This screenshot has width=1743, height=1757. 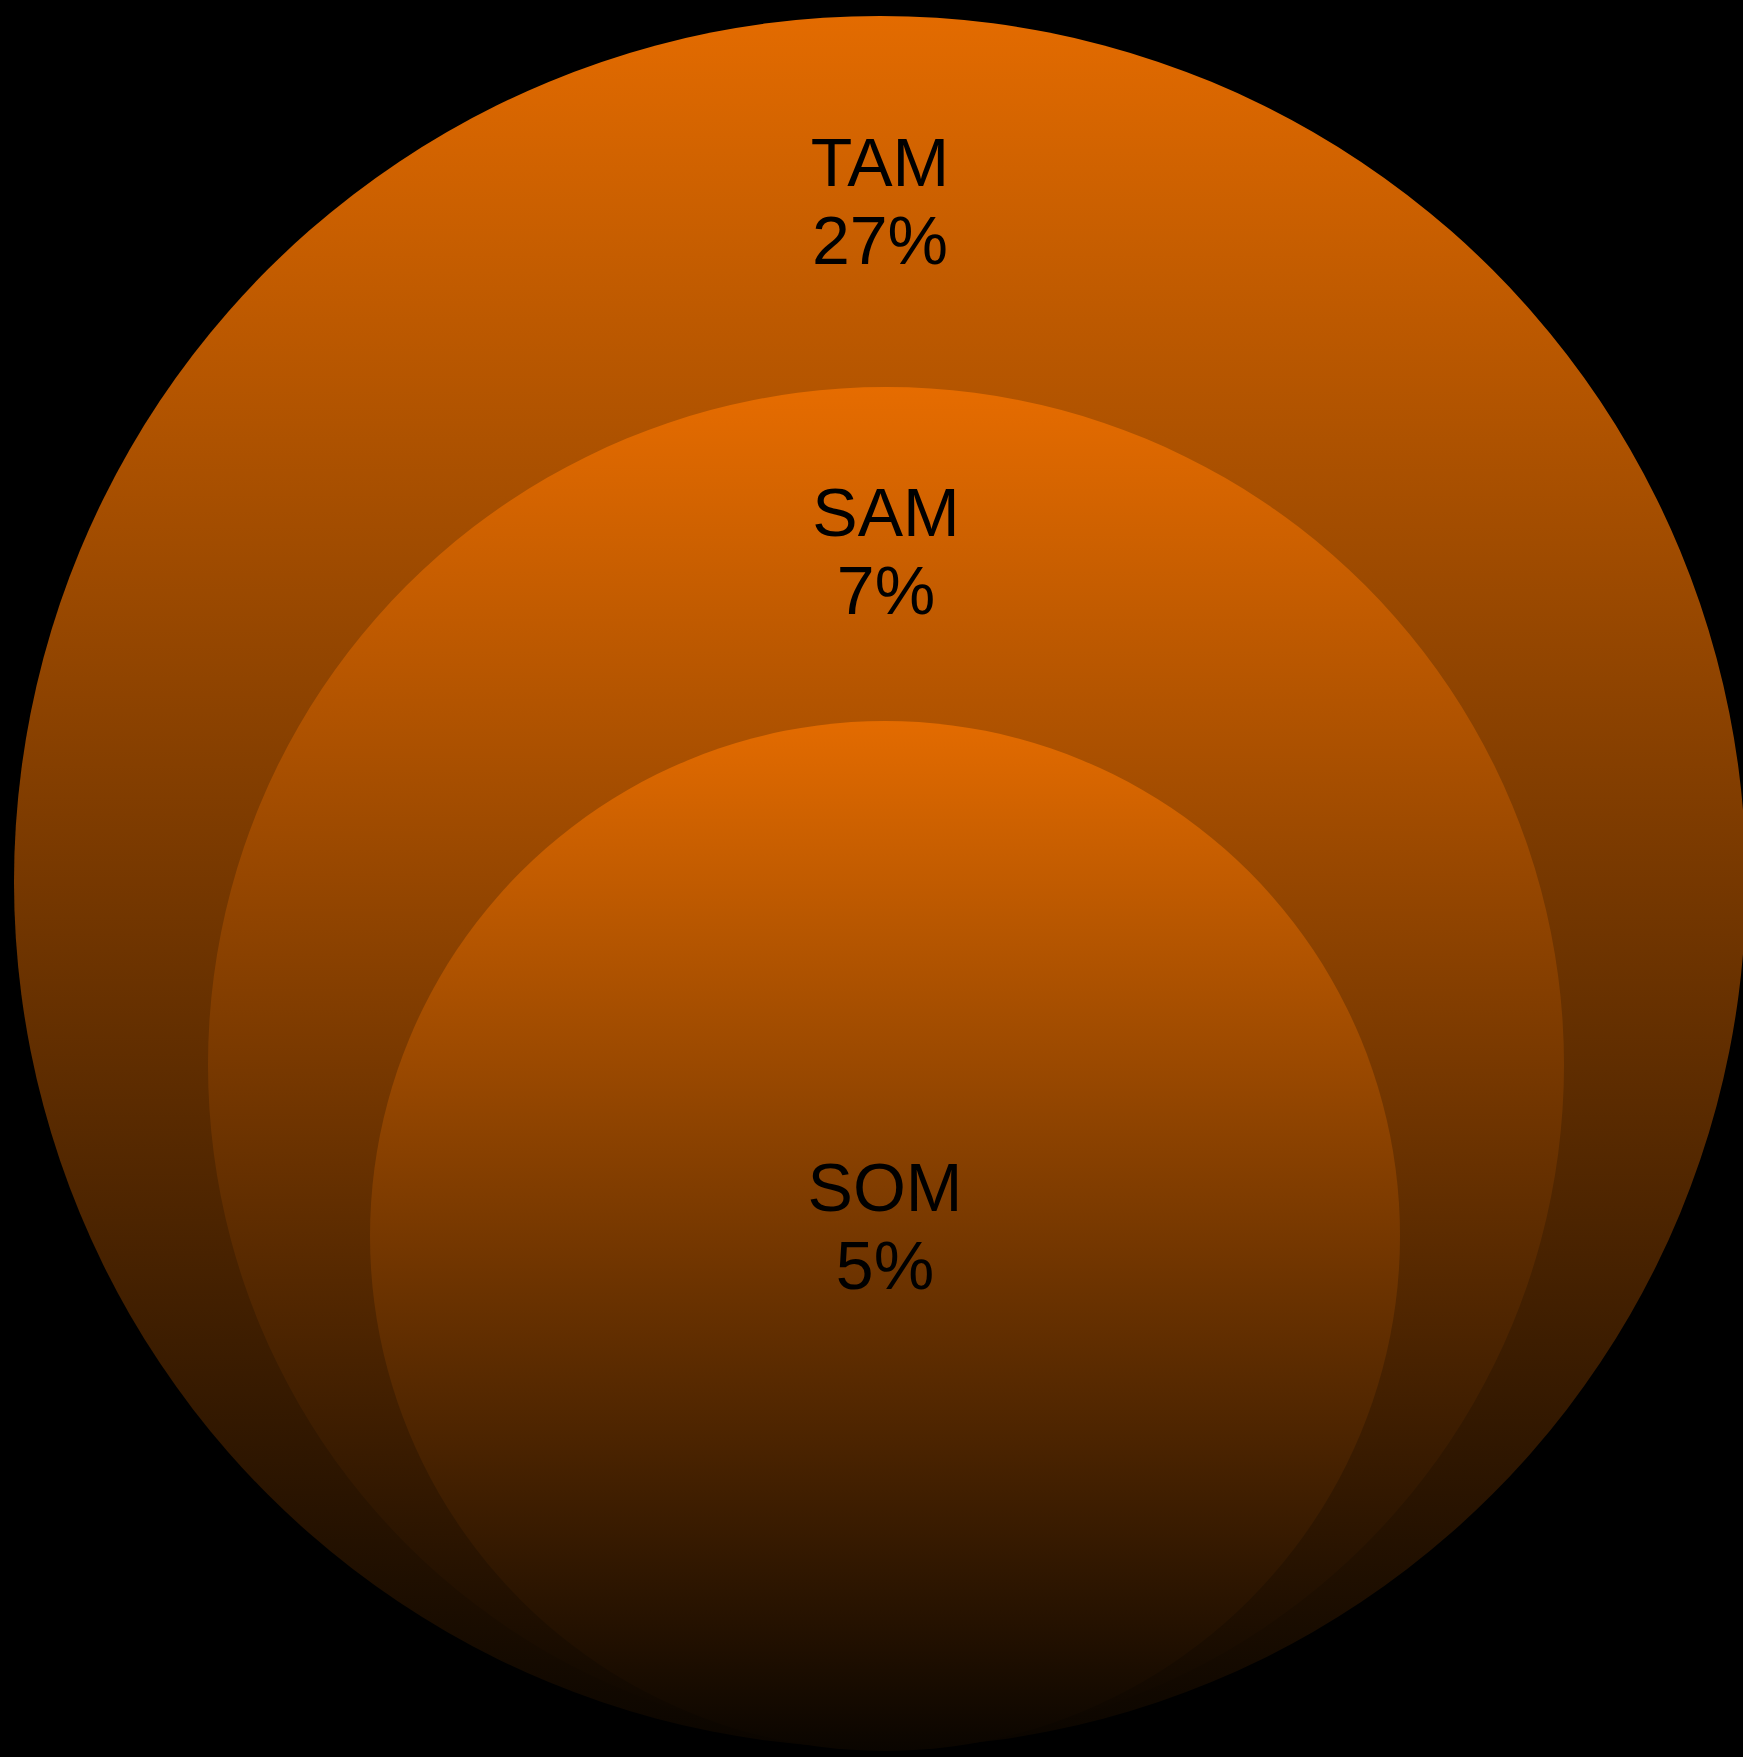 I want to click on category-label: SAM, so click(x=886, y=512).